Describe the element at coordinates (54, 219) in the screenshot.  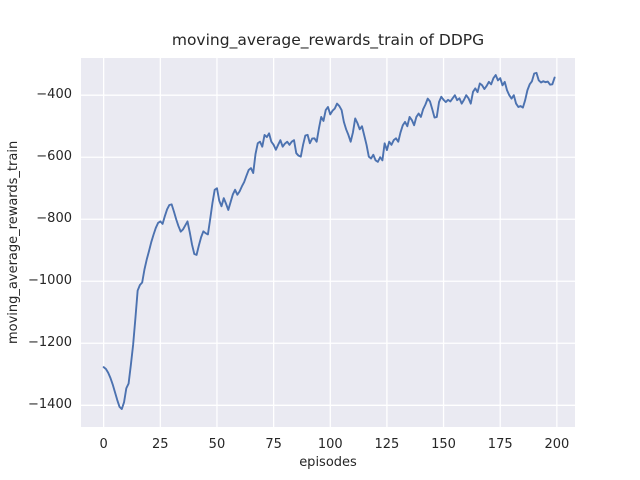
I see `y-tick-label: −800` at that location.